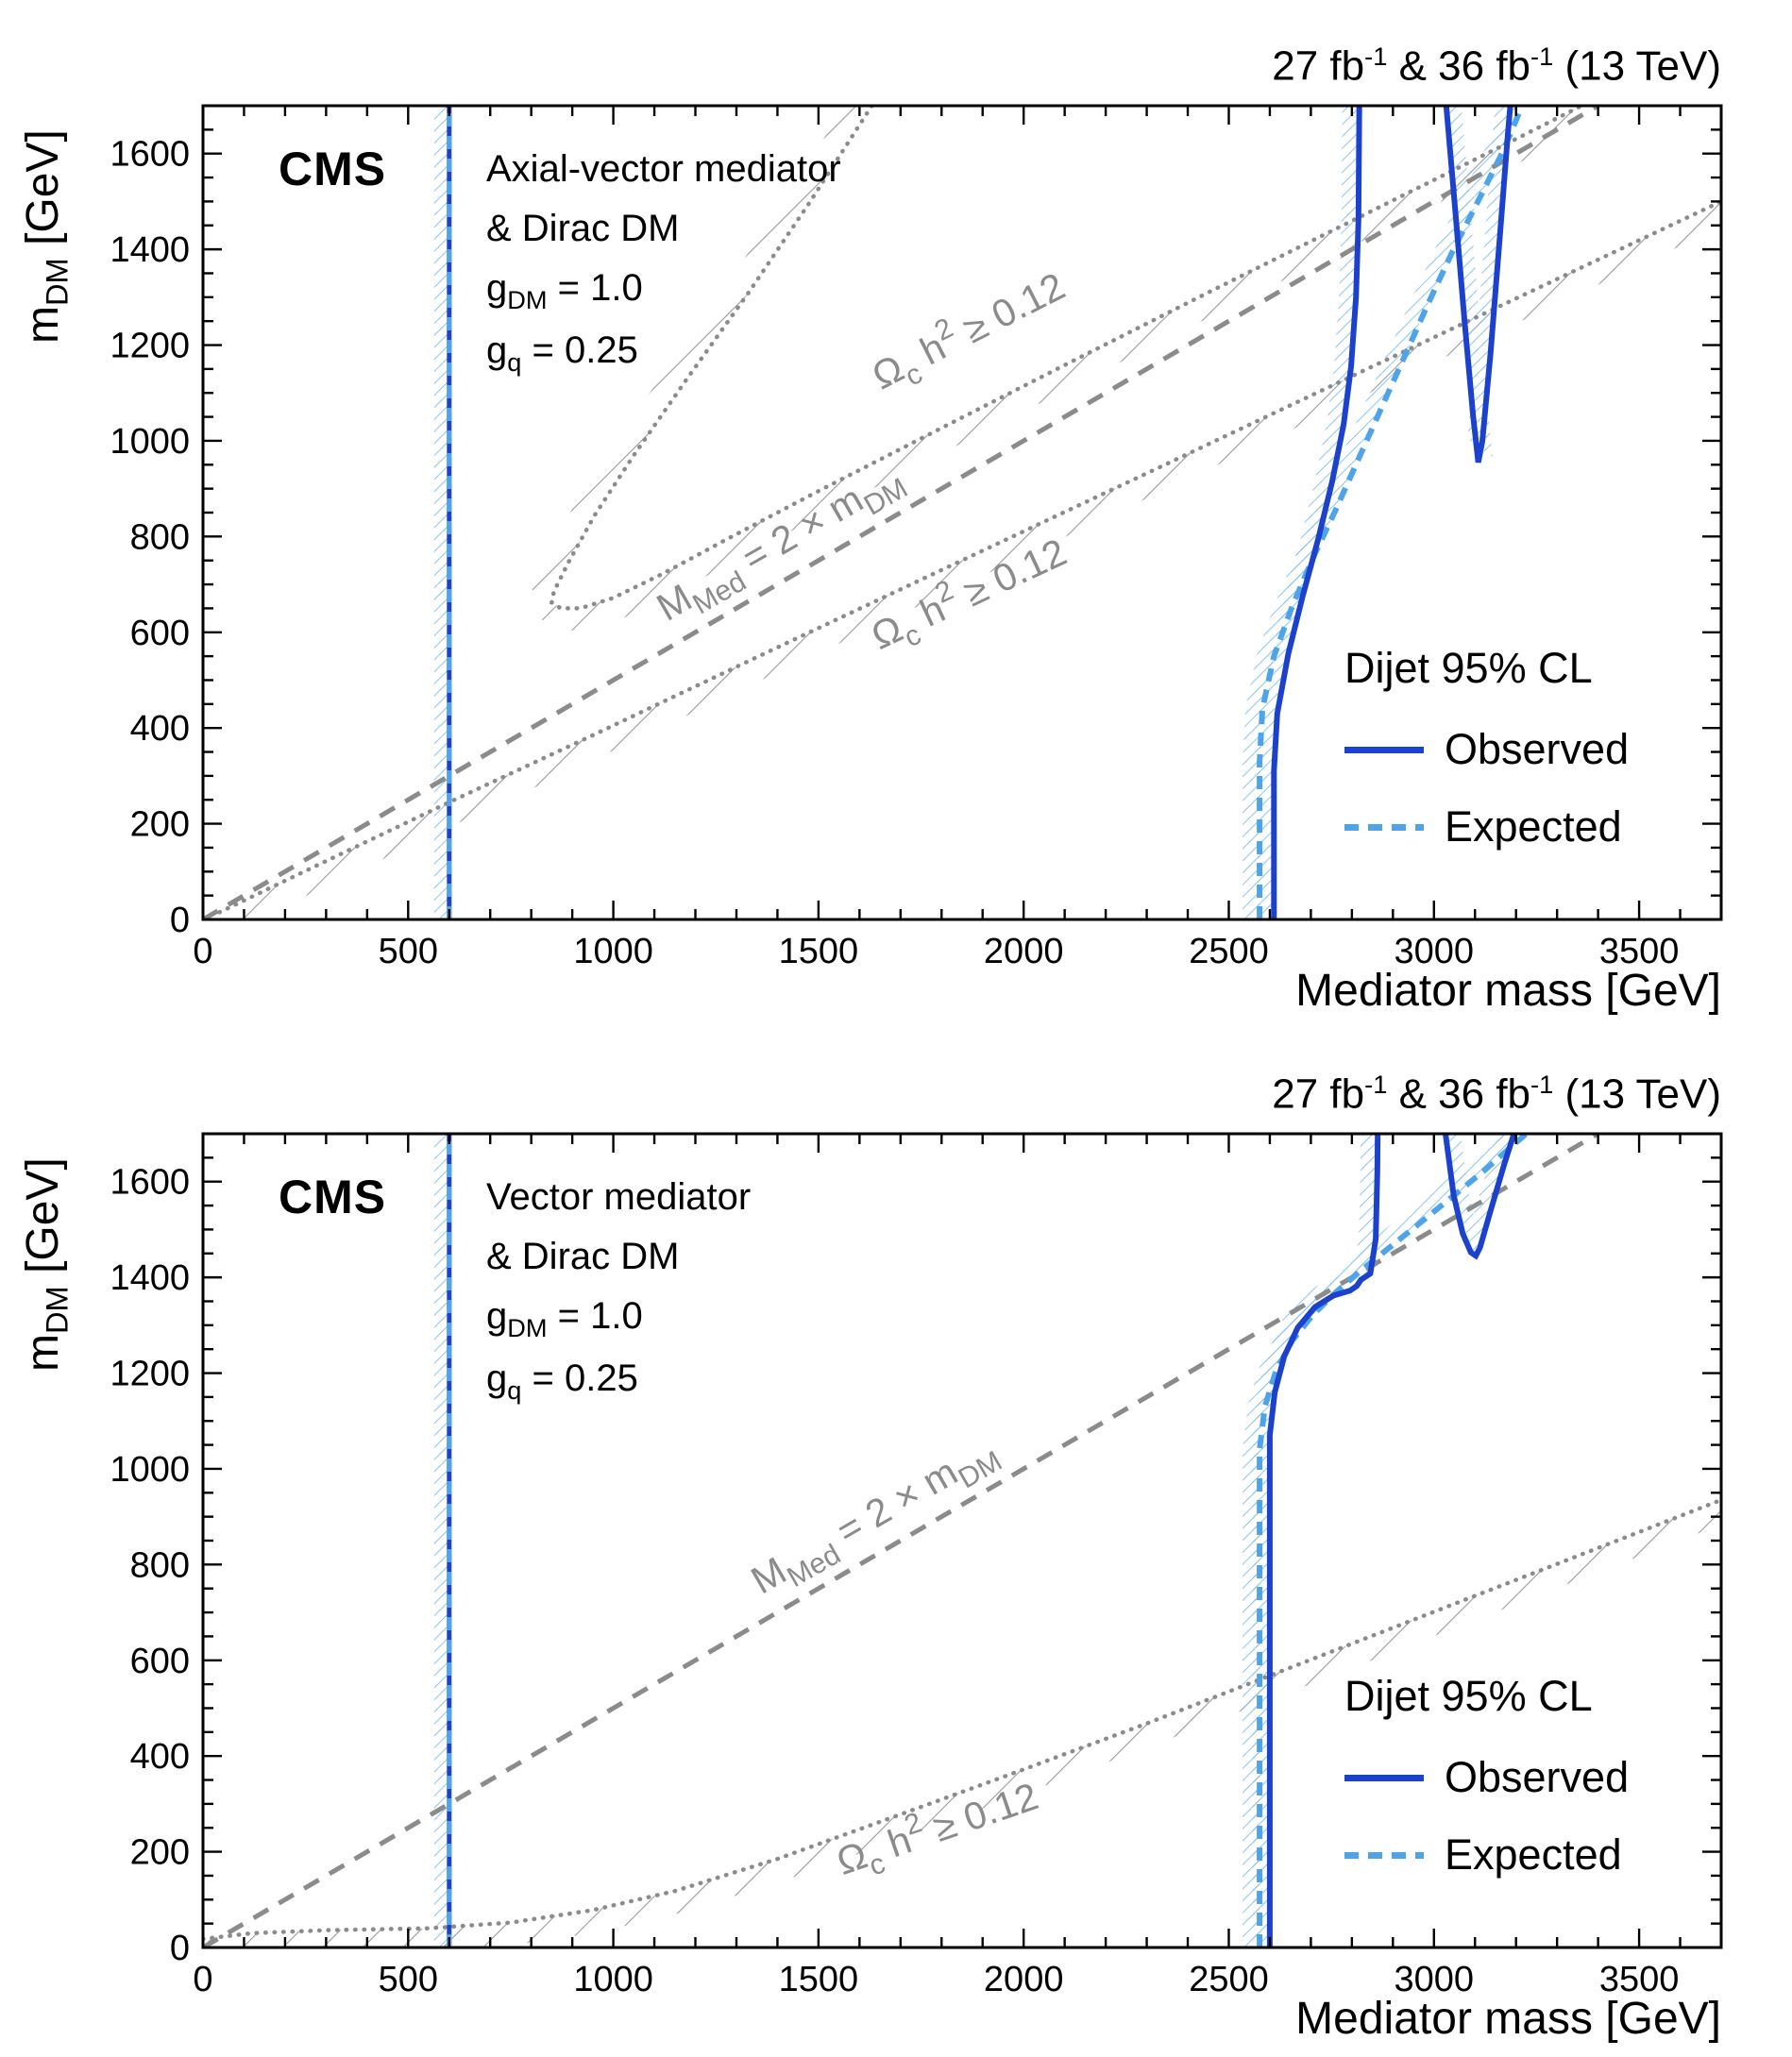 The width and height of the screenshot is (1792, 2057). I want to click on curve-label: MMed = 2 × mDM, so click(876, 1518).